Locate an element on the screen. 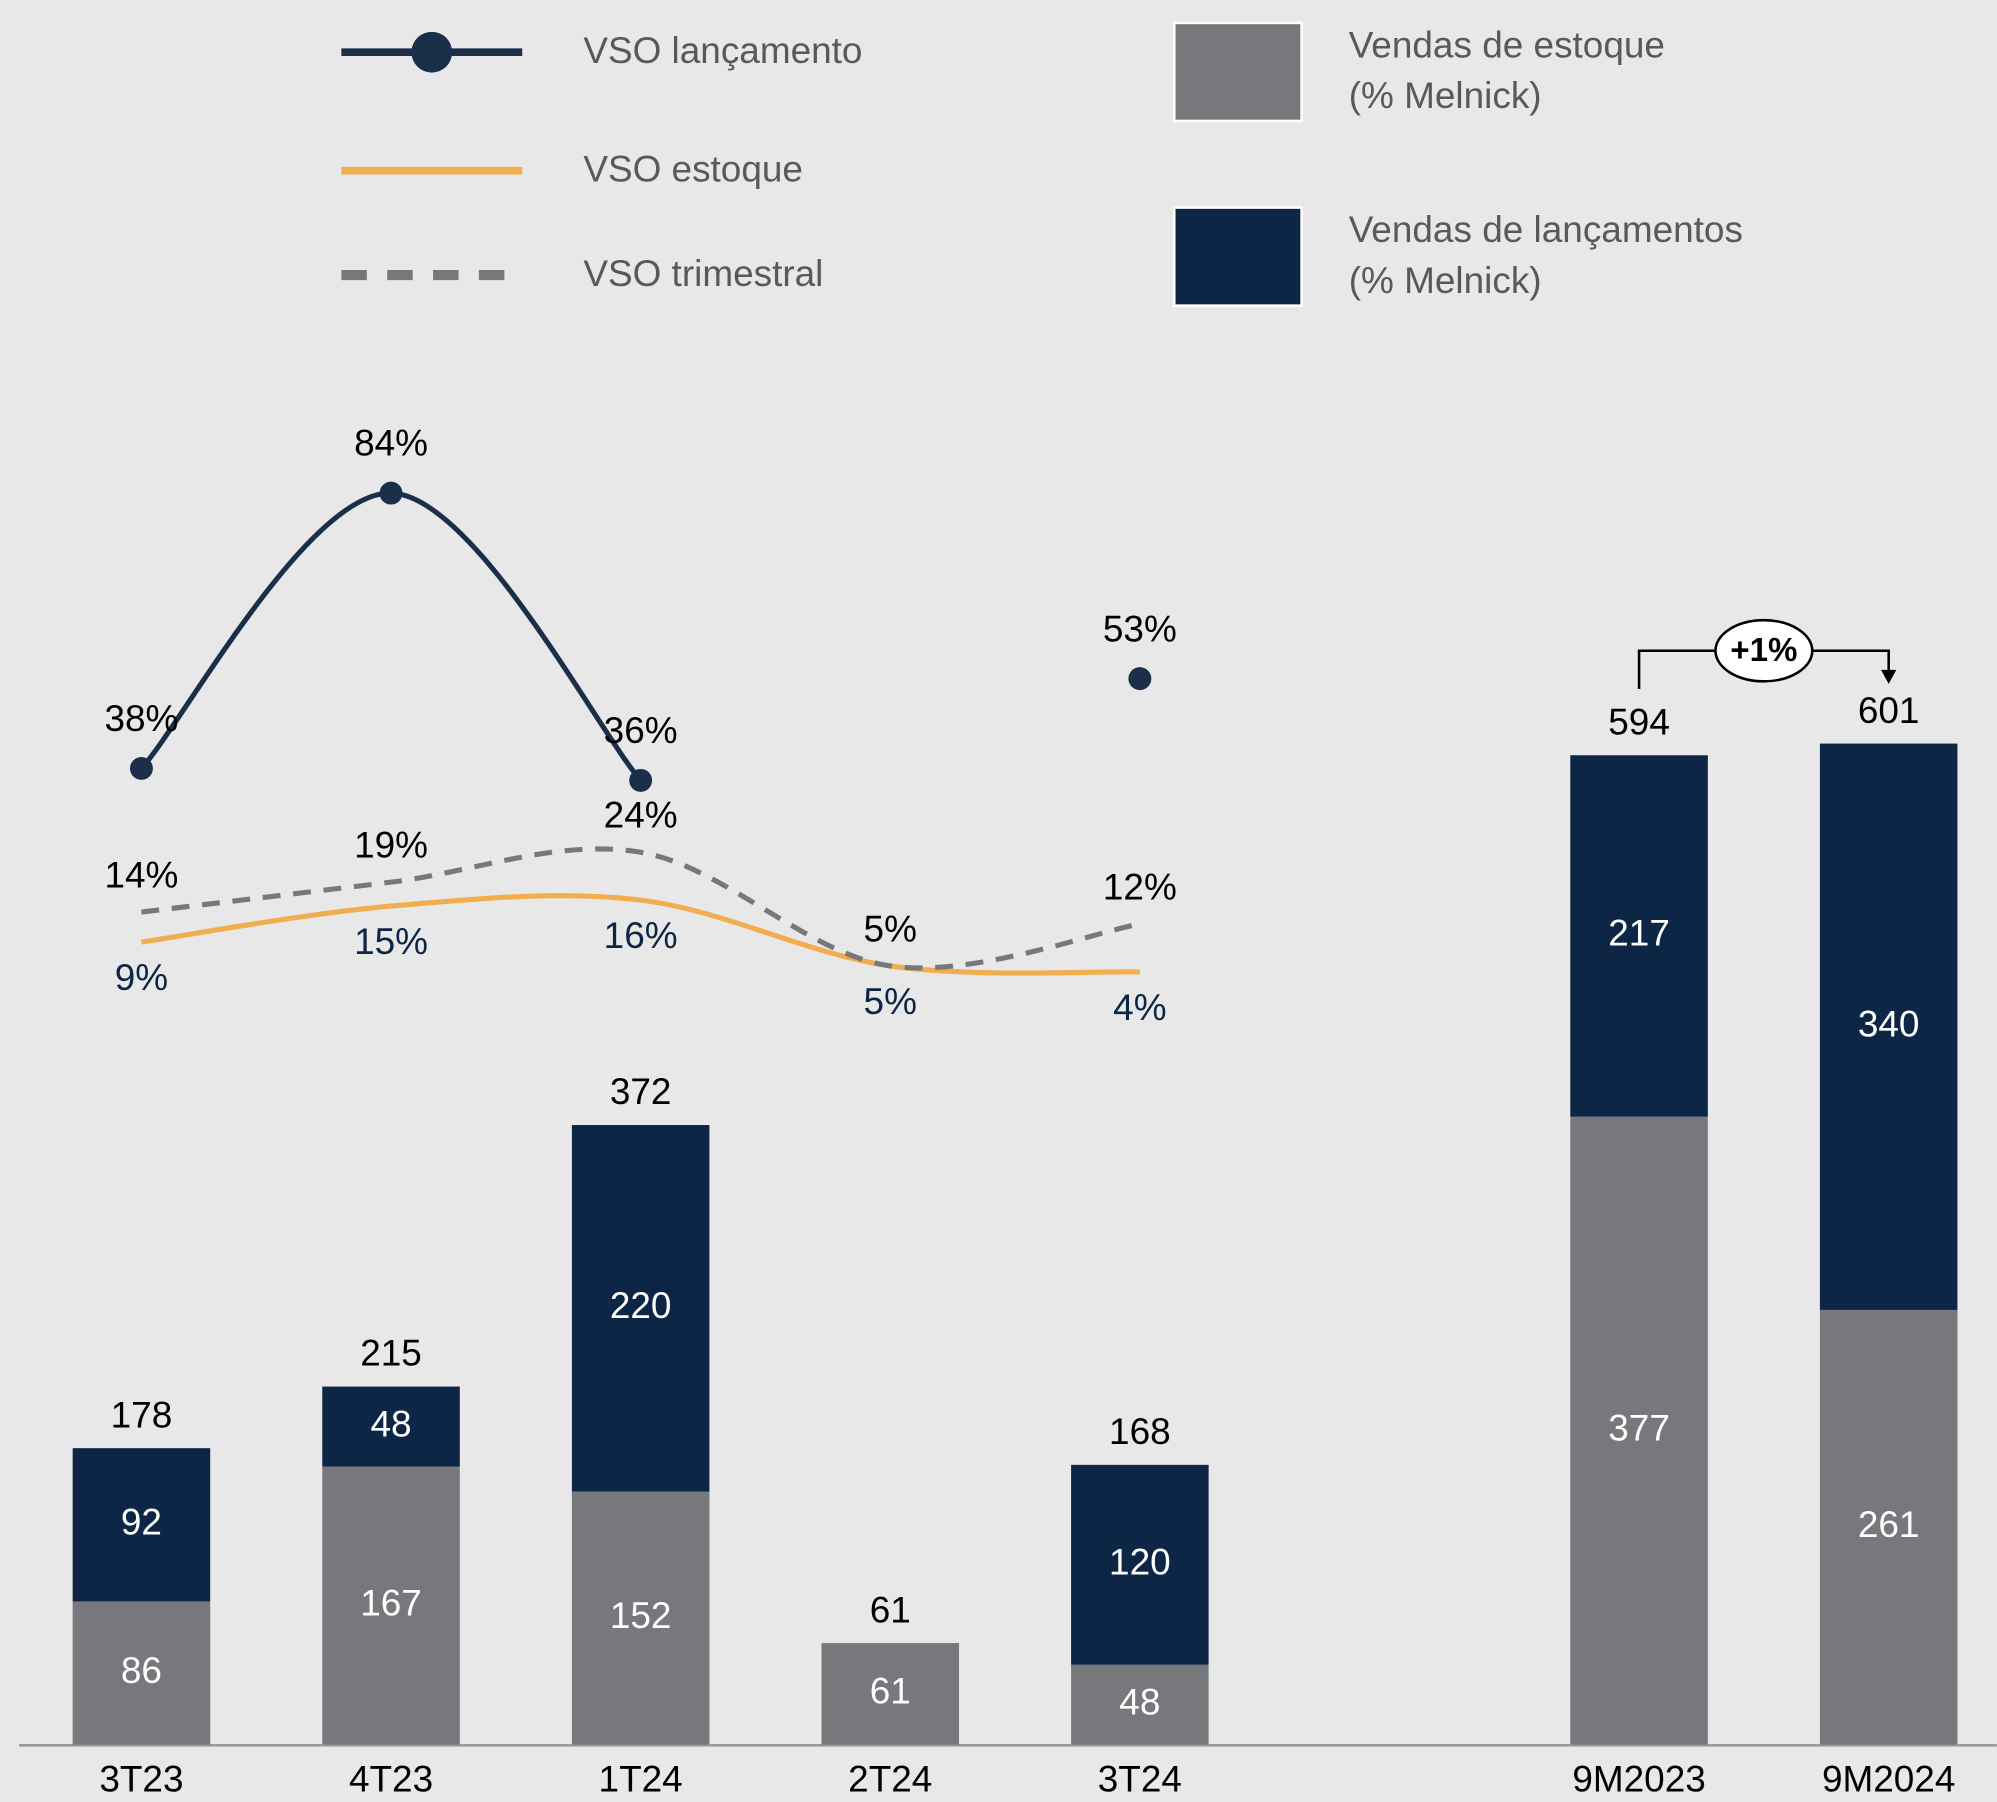 The height and width of the screenshot is (1802, 1997). line-value-label: 15% is located at coordinates (391, 941).